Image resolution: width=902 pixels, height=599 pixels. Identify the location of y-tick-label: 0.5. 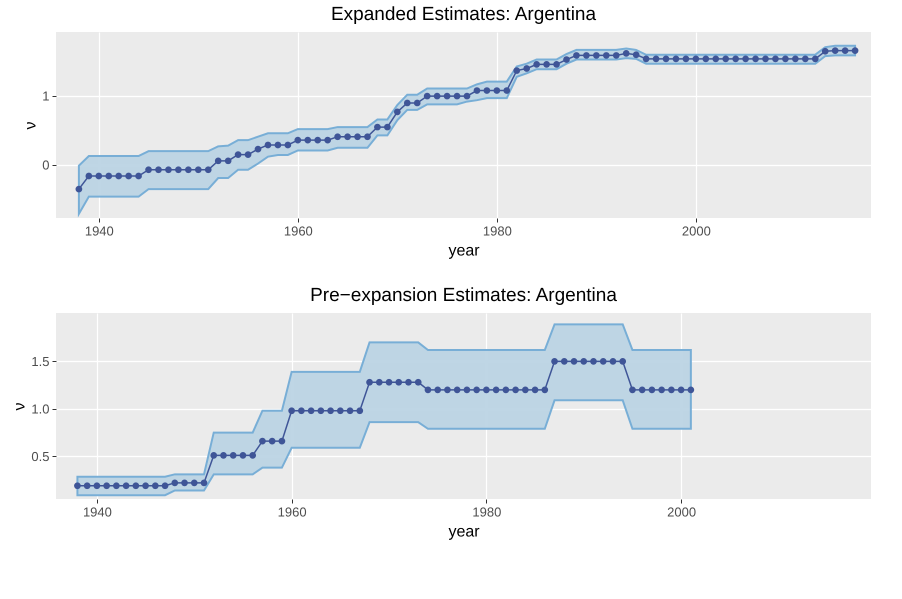
(40, 456).